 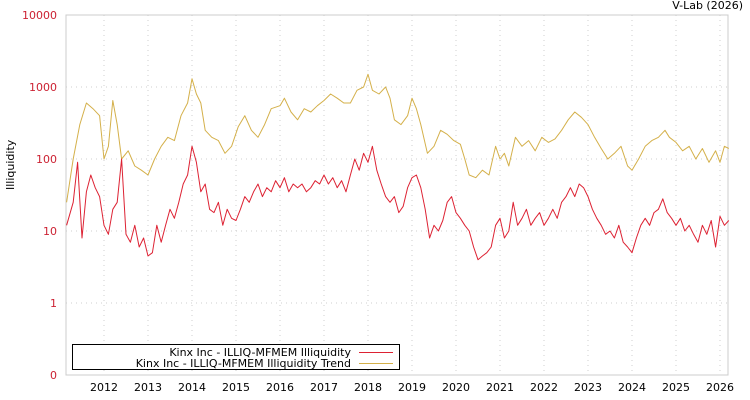 What do you see at coordinates (376, 352) in the screenshot?
I see `legend-swatch-red` at bounding box center [376, 352].